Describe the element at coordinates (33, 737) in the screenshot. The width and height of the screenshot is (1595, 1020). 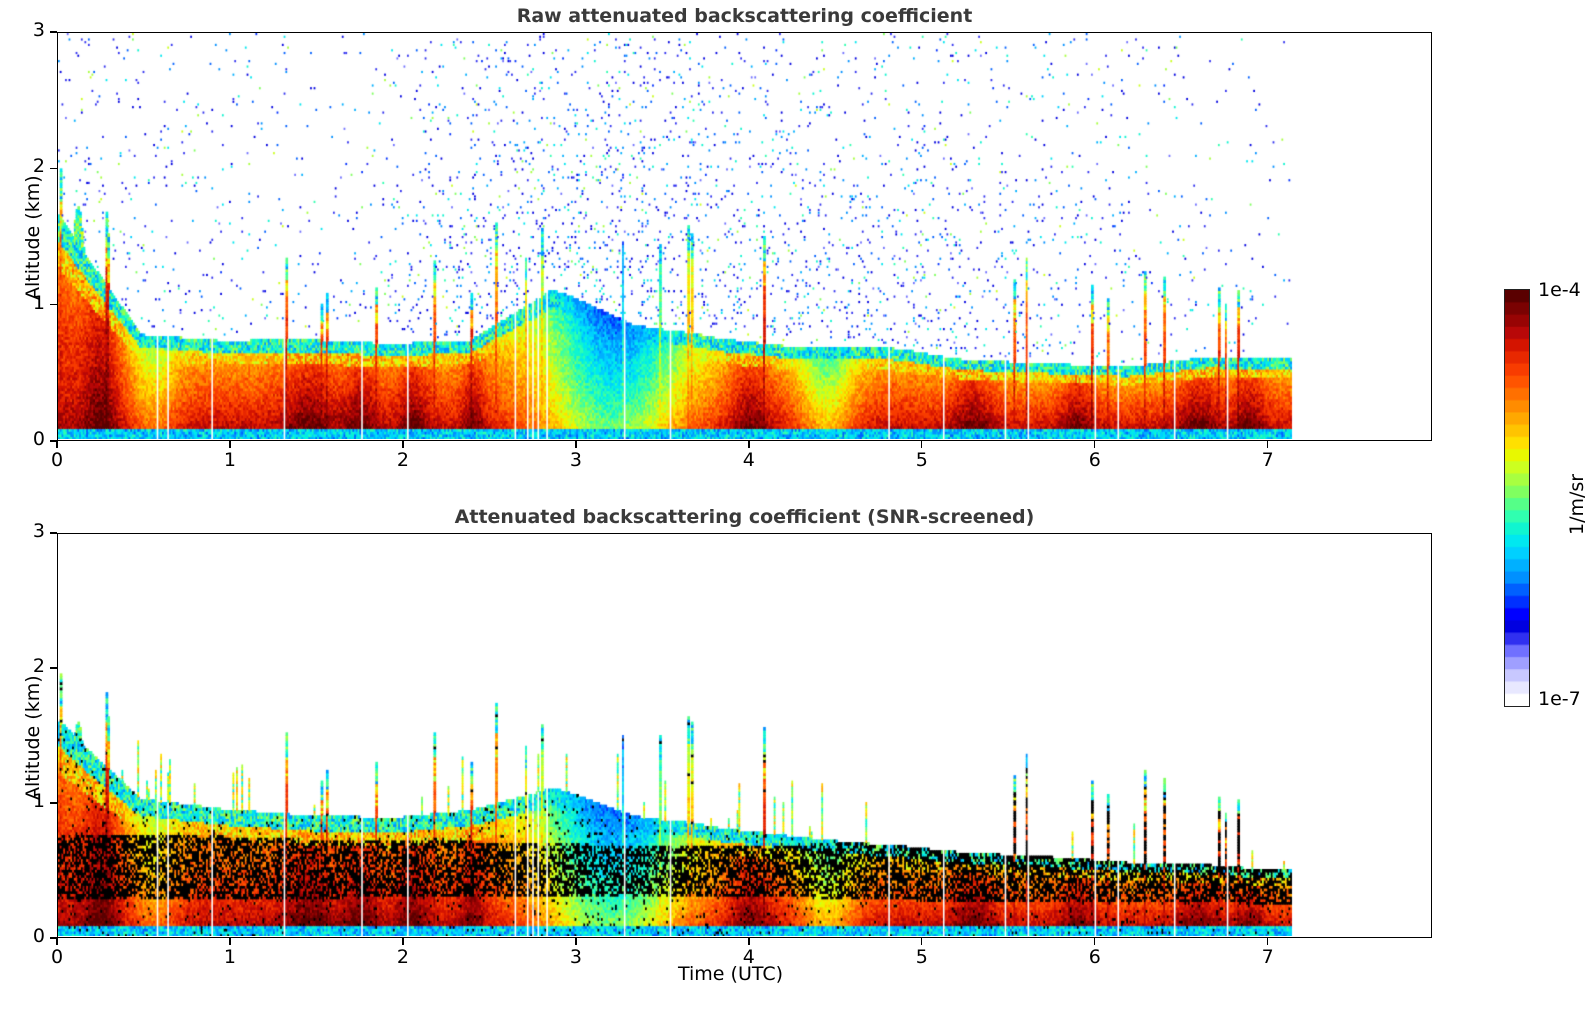
I see `yaxis-label-screened: Altitude (km)` at that location.